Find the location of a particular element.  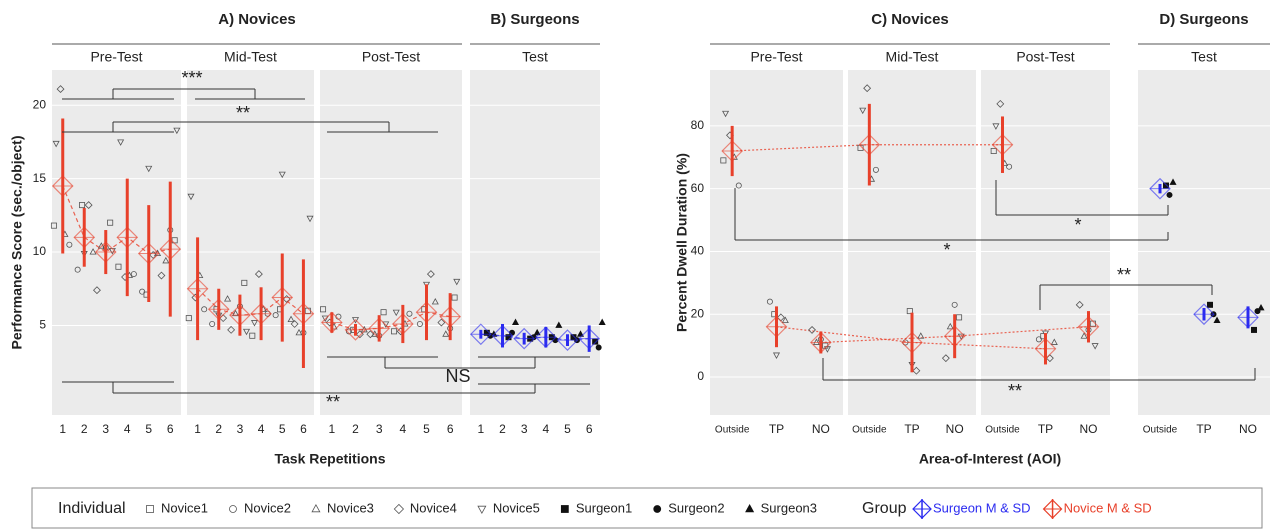

legend-title: Group is located at coordinates (884, 508).